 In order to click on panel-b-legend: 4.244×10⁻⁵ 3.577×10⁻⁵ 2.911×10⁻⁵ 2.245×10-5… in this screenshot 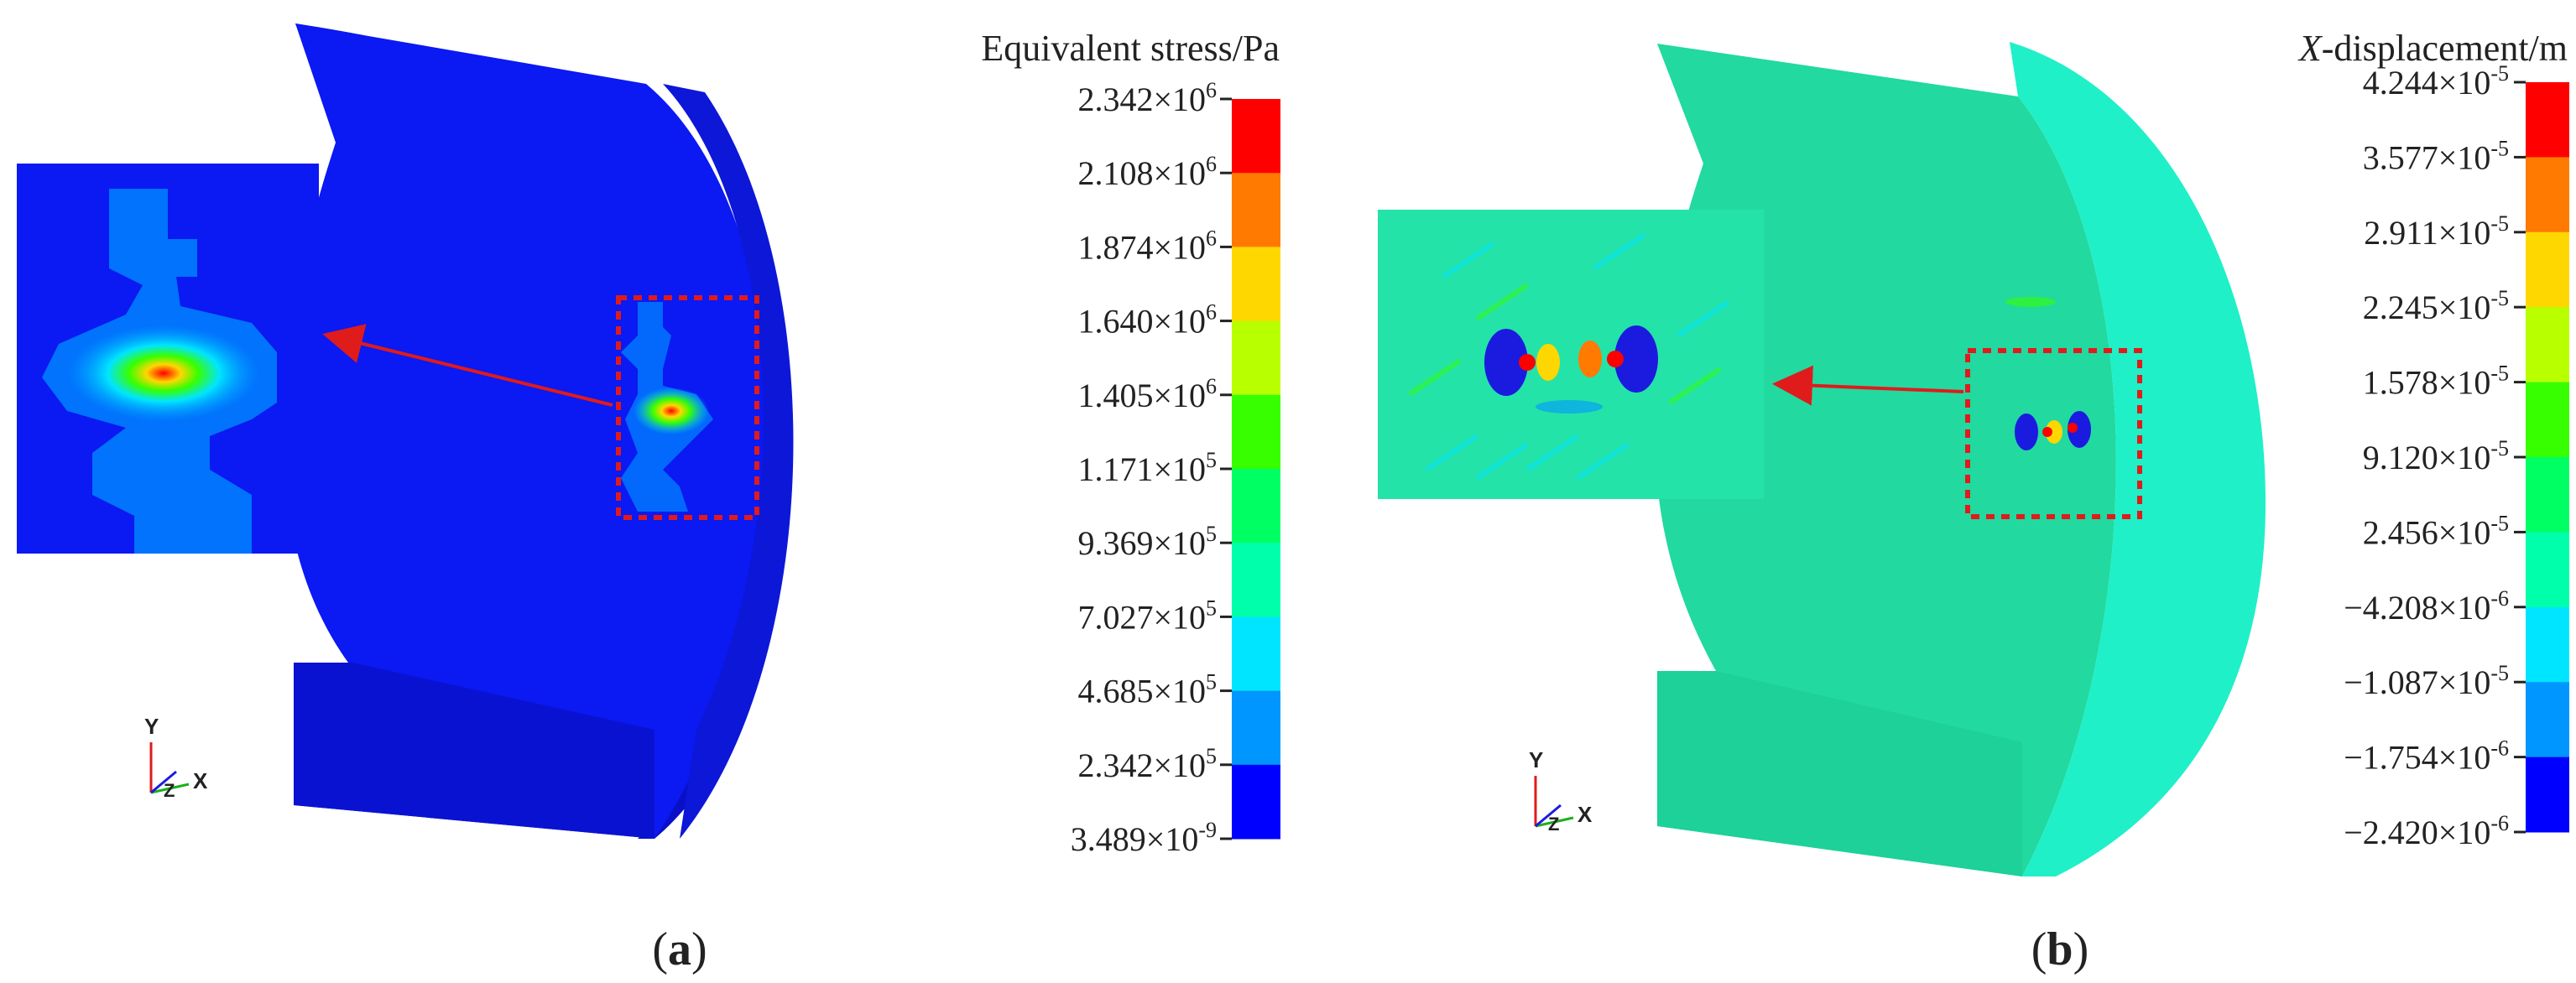, I will do `click(2456, 456)`.